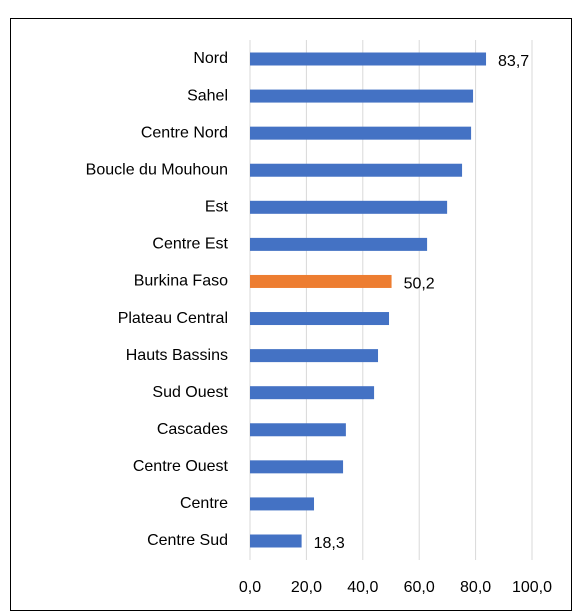 The height and width of the screenshot is (615, 581). What do you see at coordinates (181, 466) in the screenshot?
I see `y-tick-label: Centre Ouest` at bounding box center [181, 466].